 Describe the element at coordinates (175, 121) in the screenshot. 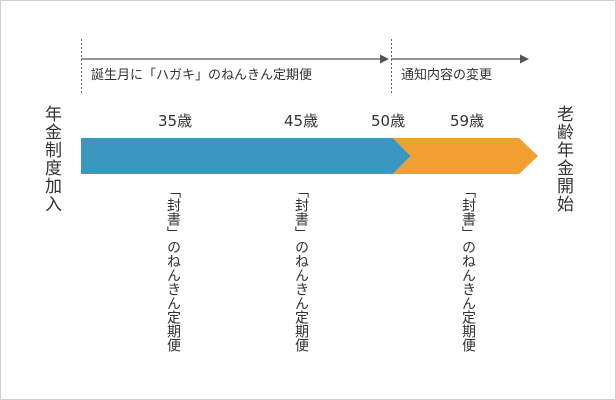

I see `age-label-35: 35歳` at that location.